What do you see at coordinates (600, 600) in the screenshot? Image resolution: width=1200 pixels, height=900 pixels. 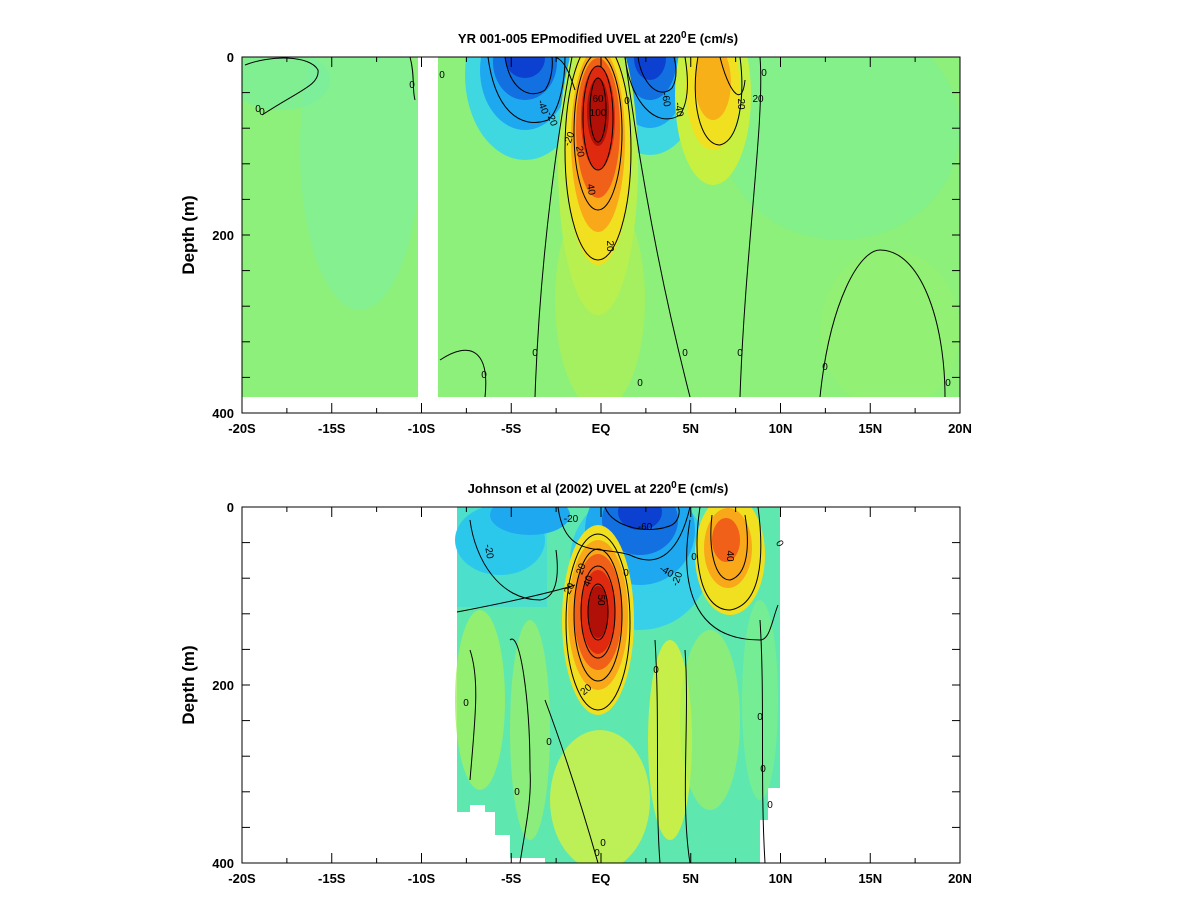 I see `contour-label: 50` at bounding box center [600, 600].